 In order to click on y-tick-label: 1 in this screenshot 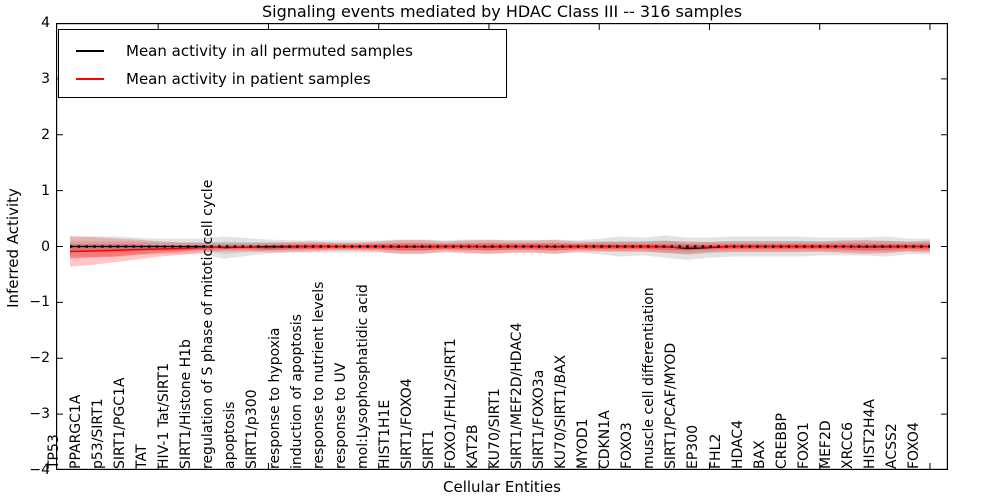, I will do `click(45, 190)`.